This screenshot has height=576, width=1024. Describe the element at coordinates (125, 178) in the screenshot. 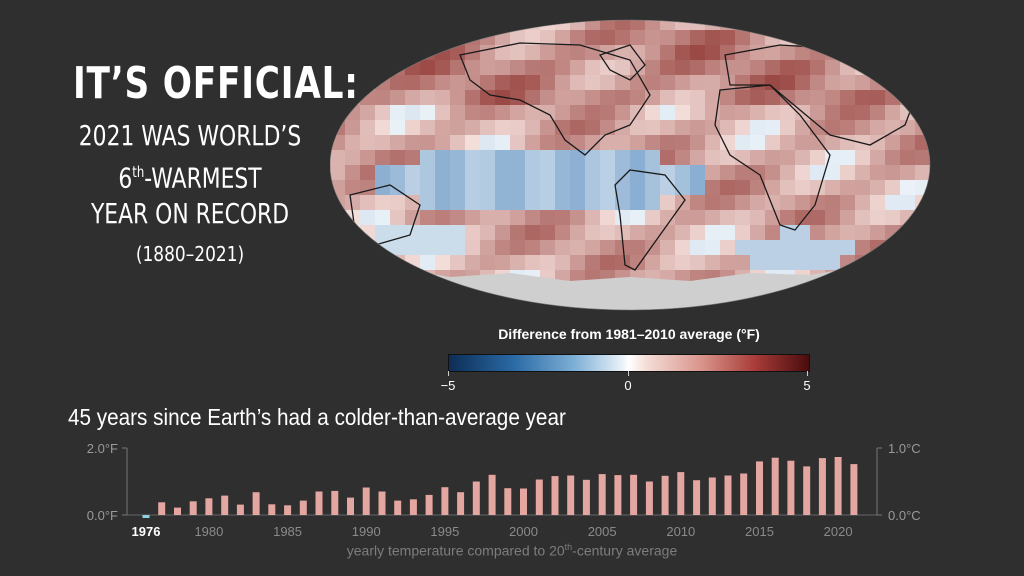

I see `rank-number: 6` at that location.